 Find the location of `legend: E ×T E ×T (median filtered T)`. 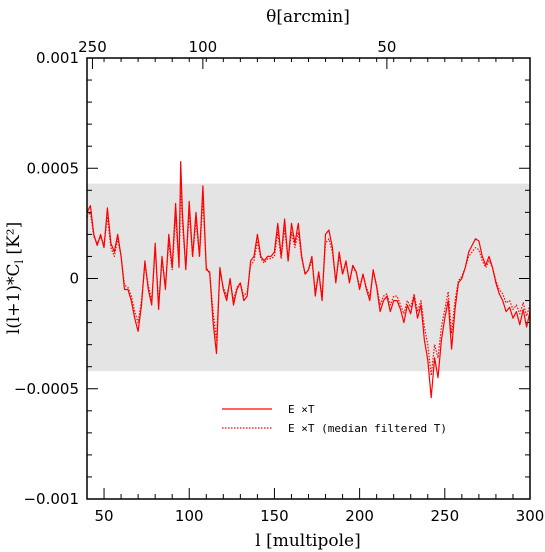

legend: E ×T E ×T (median filtered T) is located at coordinates (334, 419).